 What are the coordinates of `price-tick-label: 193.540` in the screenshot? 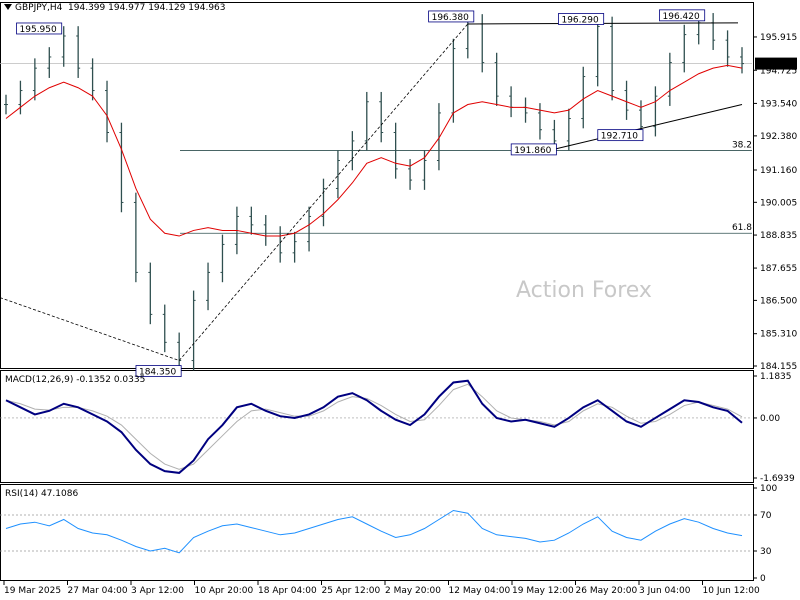 It's located at (778, 104).